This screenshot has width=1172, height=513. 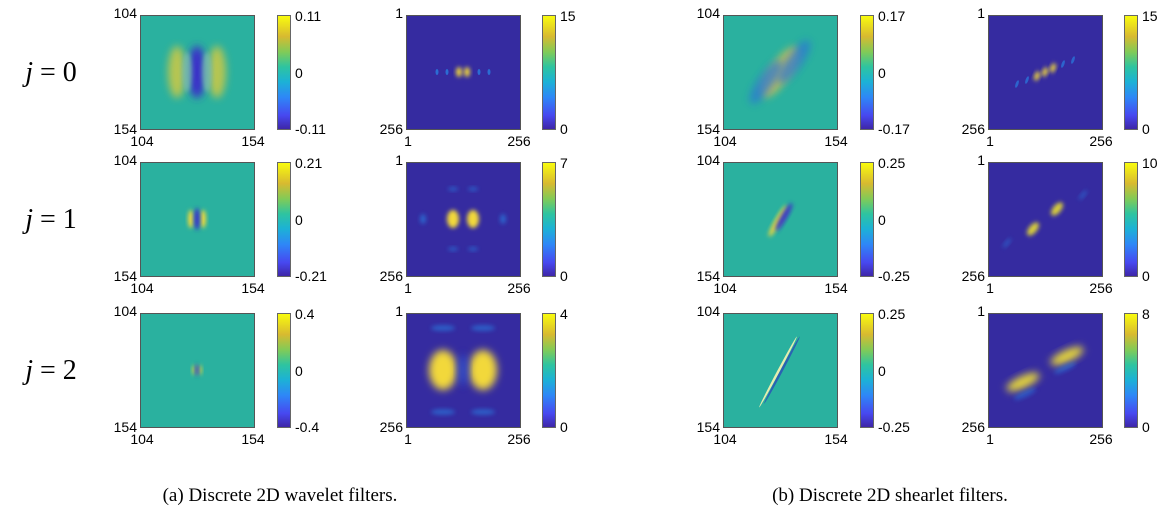 I want to click on row-label: j = 2, so click(x=51, y=371).